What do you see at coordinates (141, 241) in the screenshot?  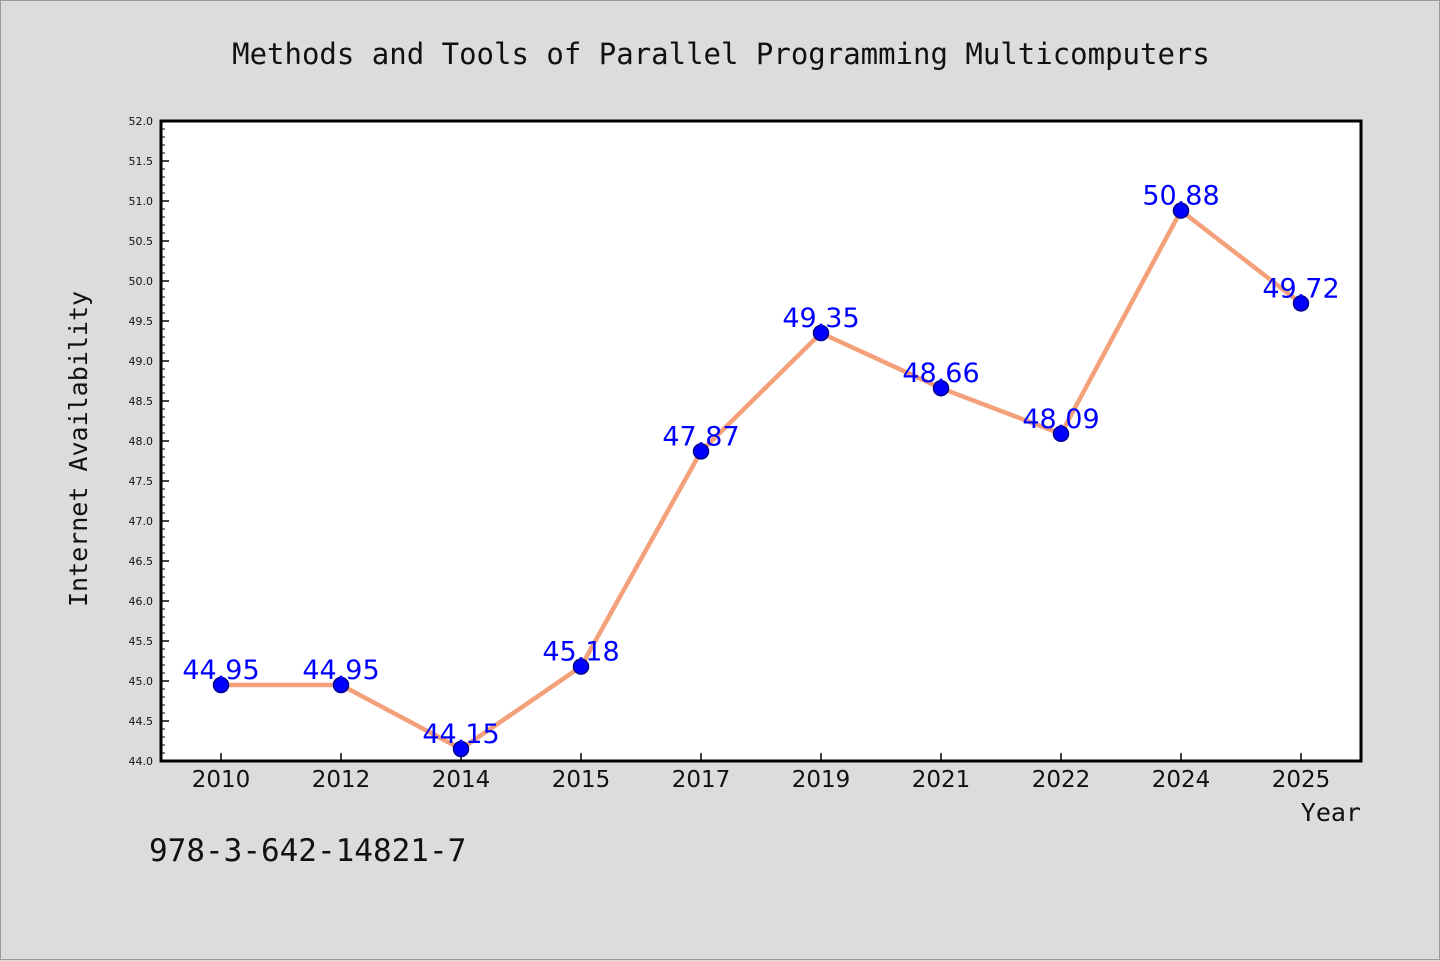 I see `y-tick-label: 50.5` at bounding box center [141, 241].